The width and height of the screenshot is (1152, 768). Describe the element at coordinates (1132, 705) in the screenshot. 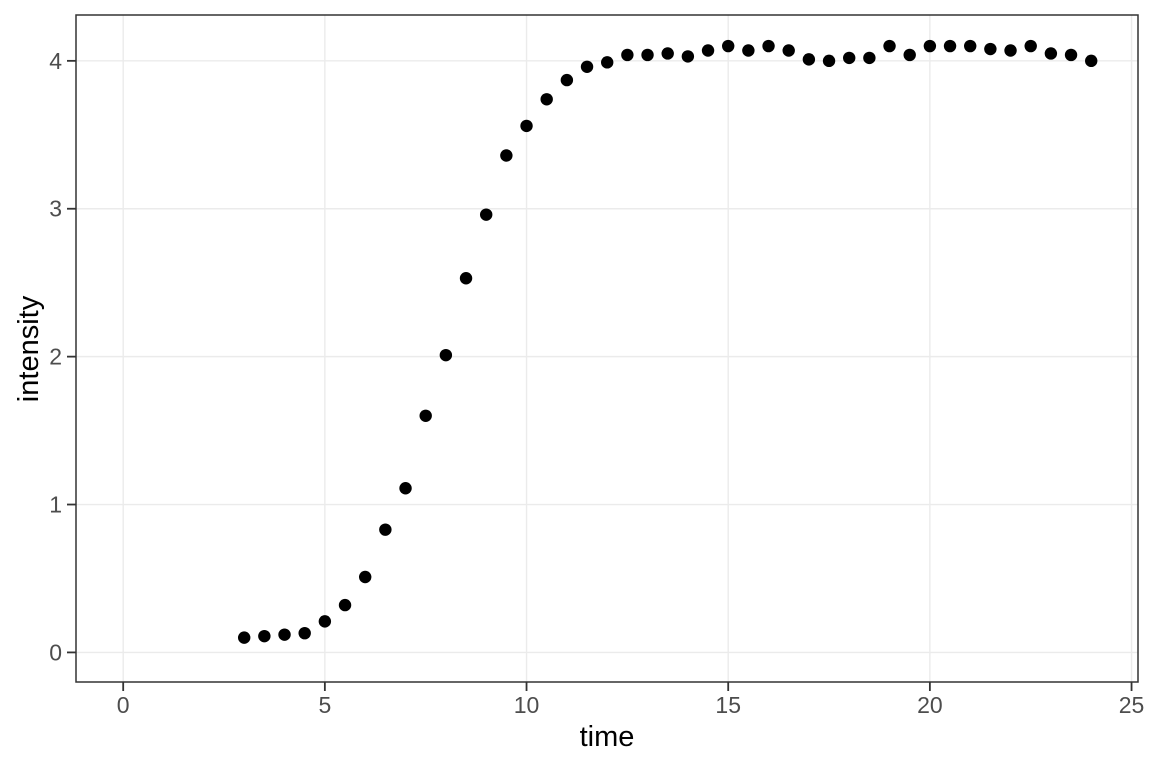

I see `x-tick-label: 25` at that location.